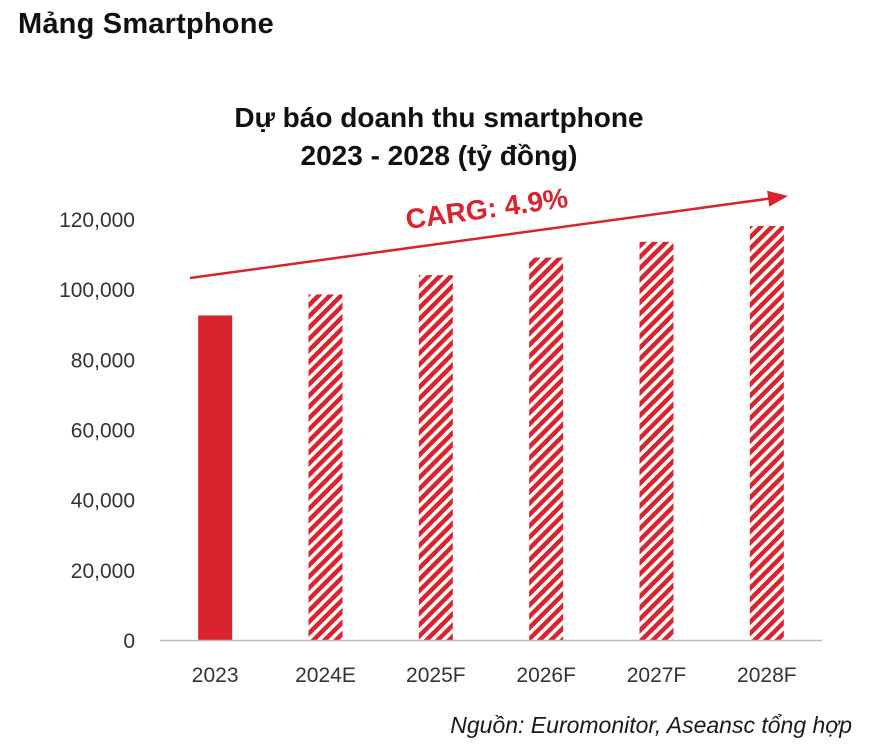  I want to click on bar-2026f, so click(546, 448).